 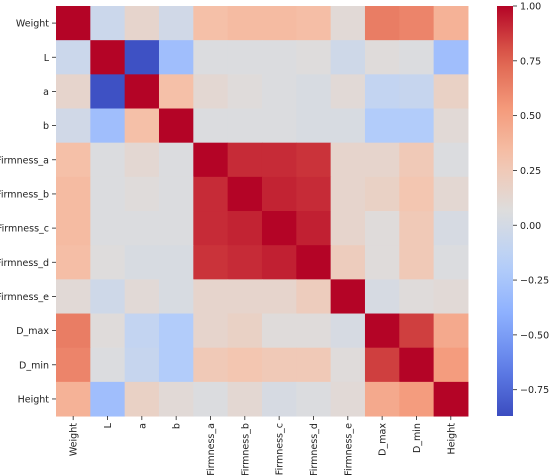 What do you see at coordinates (211, 194) in the screenshot?
I see `cell-firmness-b-firmness-a` at bounding box center [211, 194].